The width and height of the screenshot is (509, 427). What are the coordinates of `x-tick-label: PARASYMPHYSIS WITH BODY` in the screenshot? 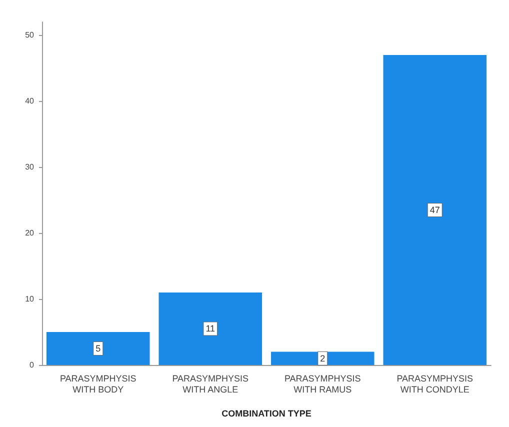 It's located at (98, 384).